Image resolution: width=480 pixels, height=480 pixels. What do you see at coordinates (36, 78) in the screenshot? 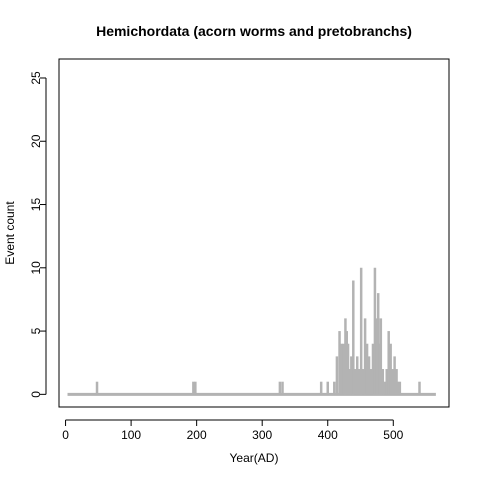
I see `y-tick-label: 25` at bounding box center [36, 78].